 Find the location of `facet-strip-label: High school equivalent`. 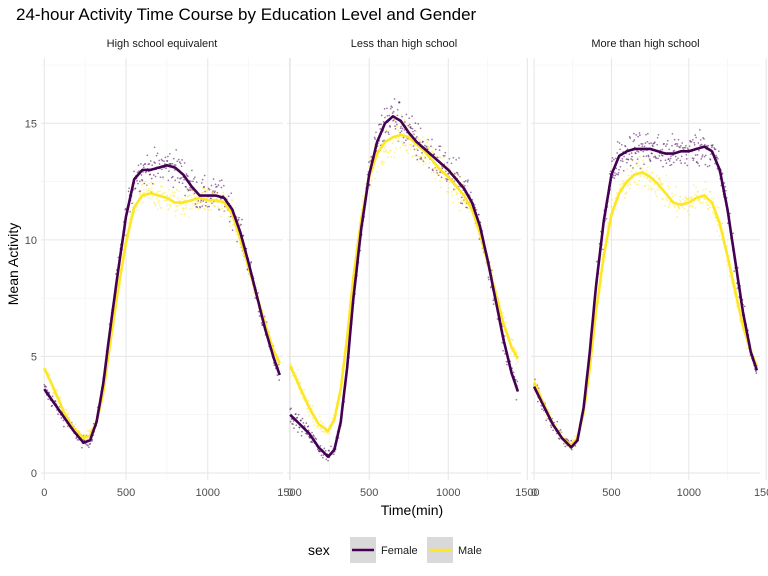

facet-strip-label: High school equivalent is located at coordinates (162, 44).